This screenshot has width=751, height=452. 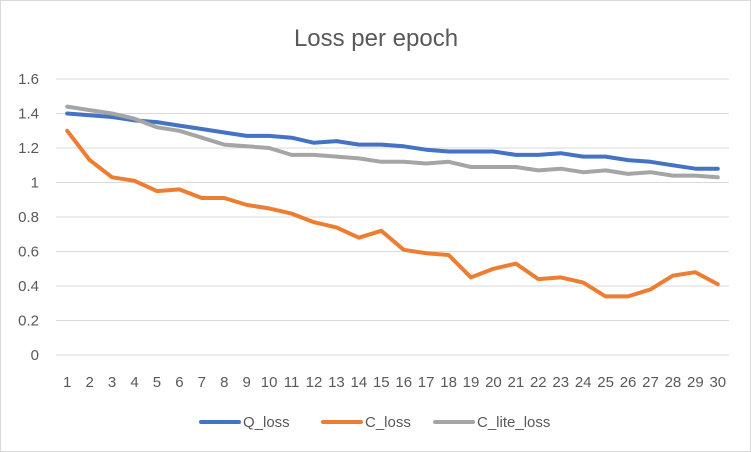 What do you see at coordinates (157, 382) in the screenshot?
I see `x-tick-label: 5` at bounding box center [157, 382].